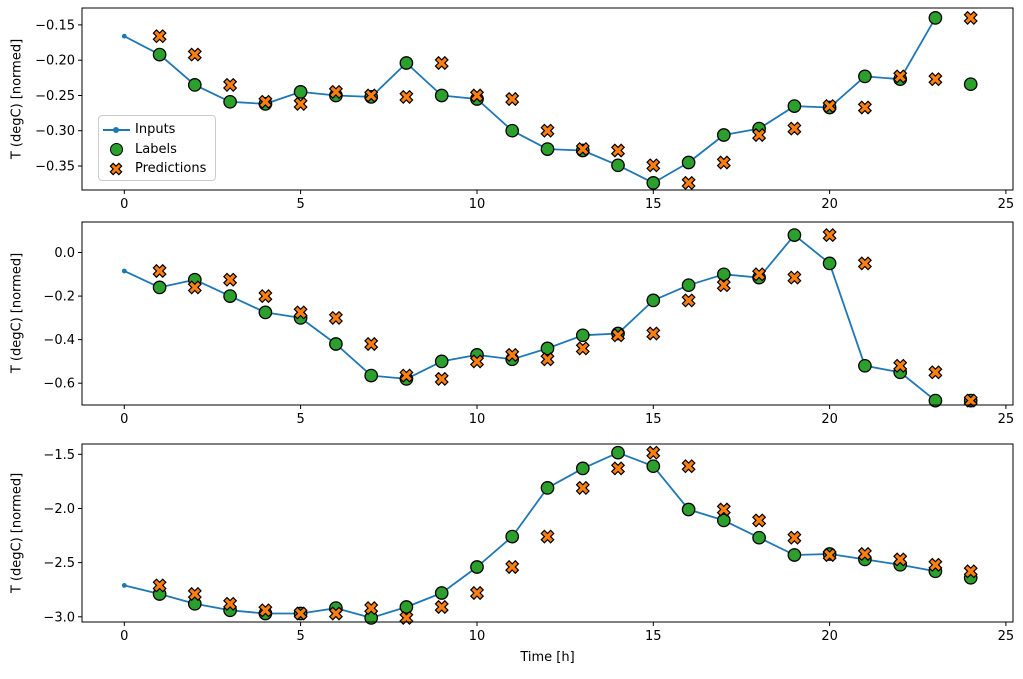  Describe the element at coordinates (157, 148) in the screenshot. I see `legend: Inputs Labels Predictions` at that location.